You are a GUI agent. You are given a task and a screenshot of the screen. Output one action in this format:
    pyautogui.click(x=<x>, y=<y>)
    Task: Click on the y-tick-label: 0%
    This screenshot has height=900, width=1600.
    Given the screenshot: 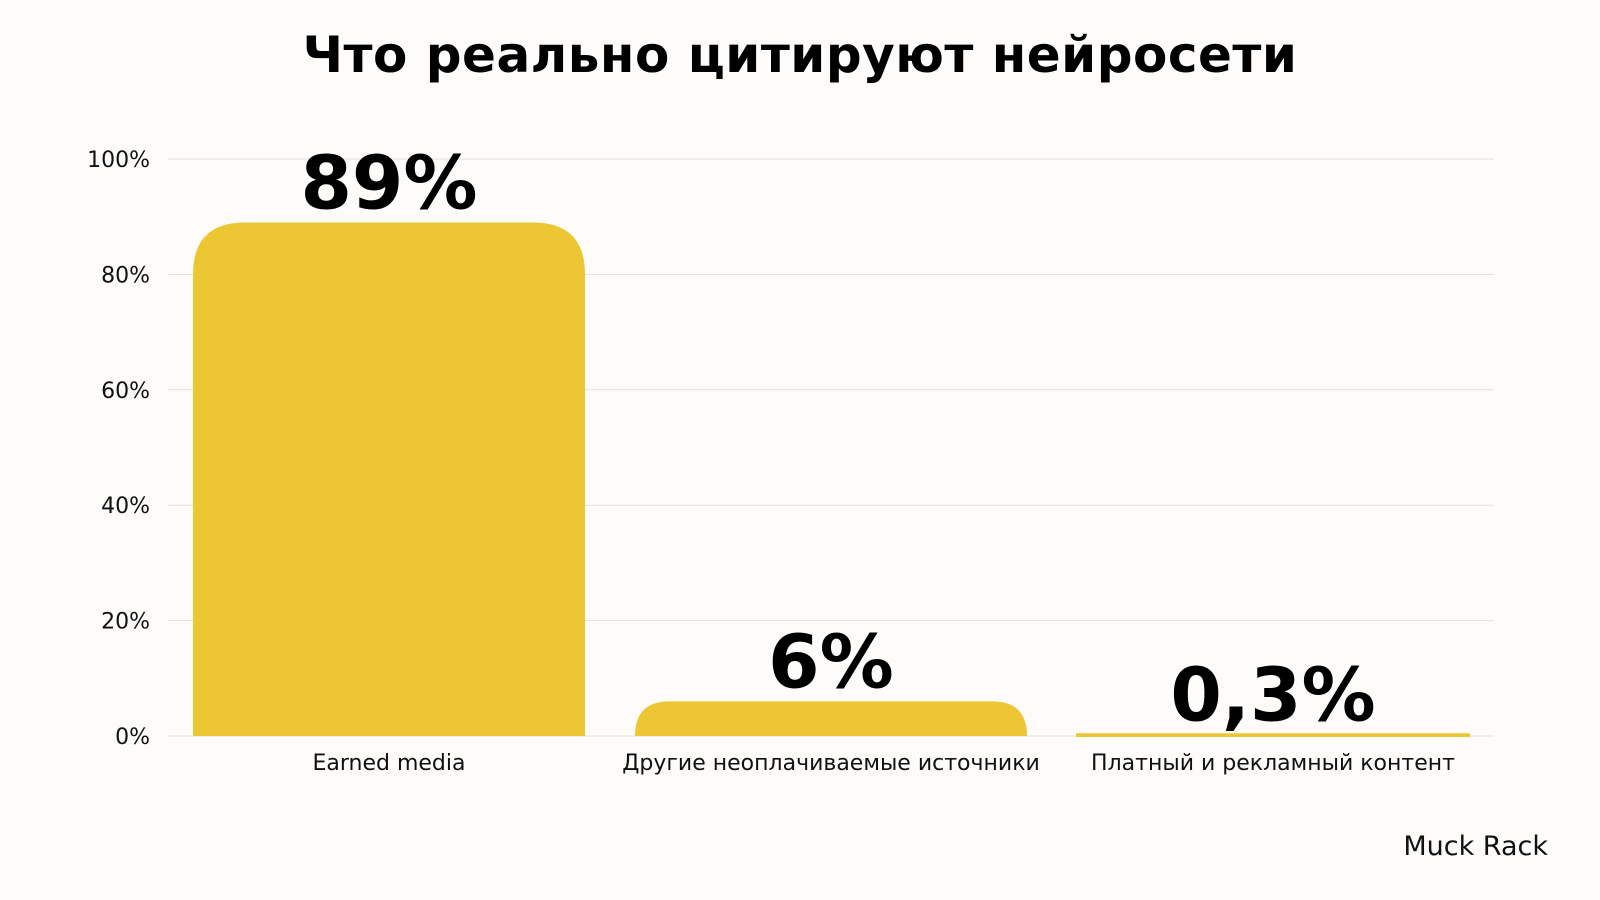 What is the action you would take?
    pyautogui.click(x=132, y=737)
    